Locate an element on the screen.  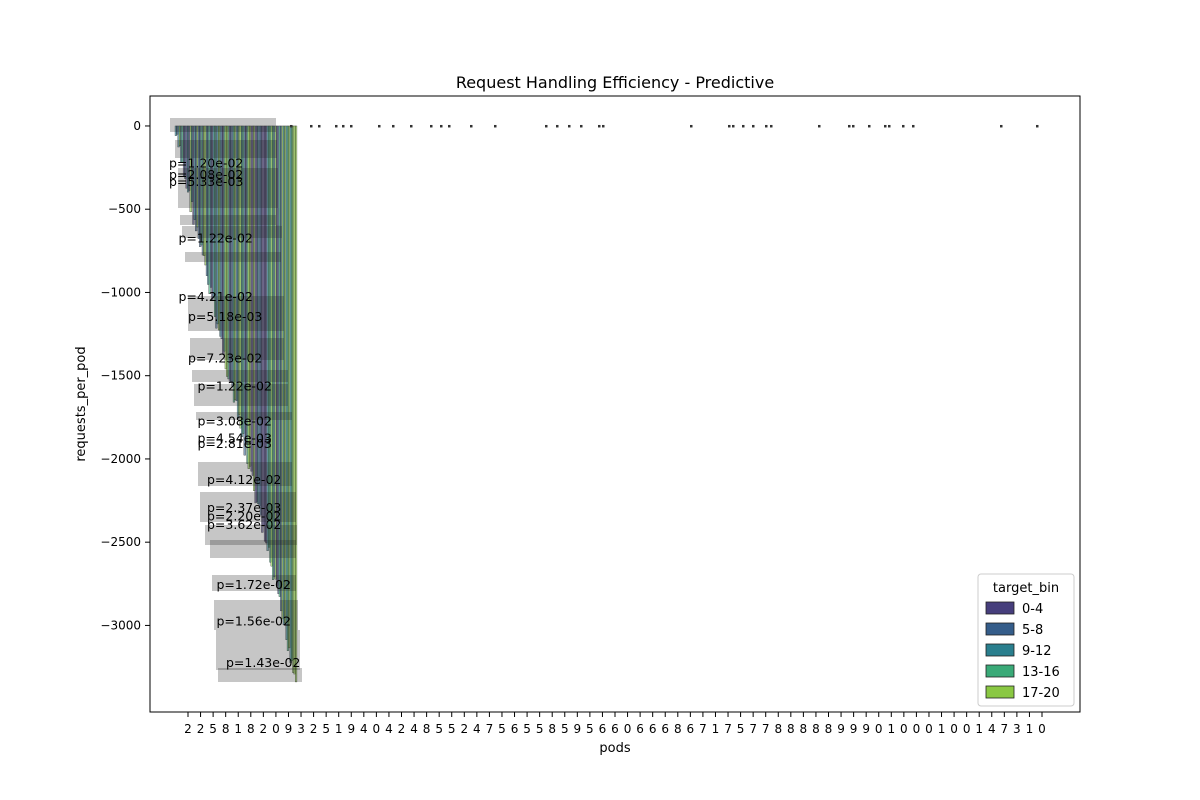
p-value-annotation: p=7.23e-02 is located at coordinates (225, 357).